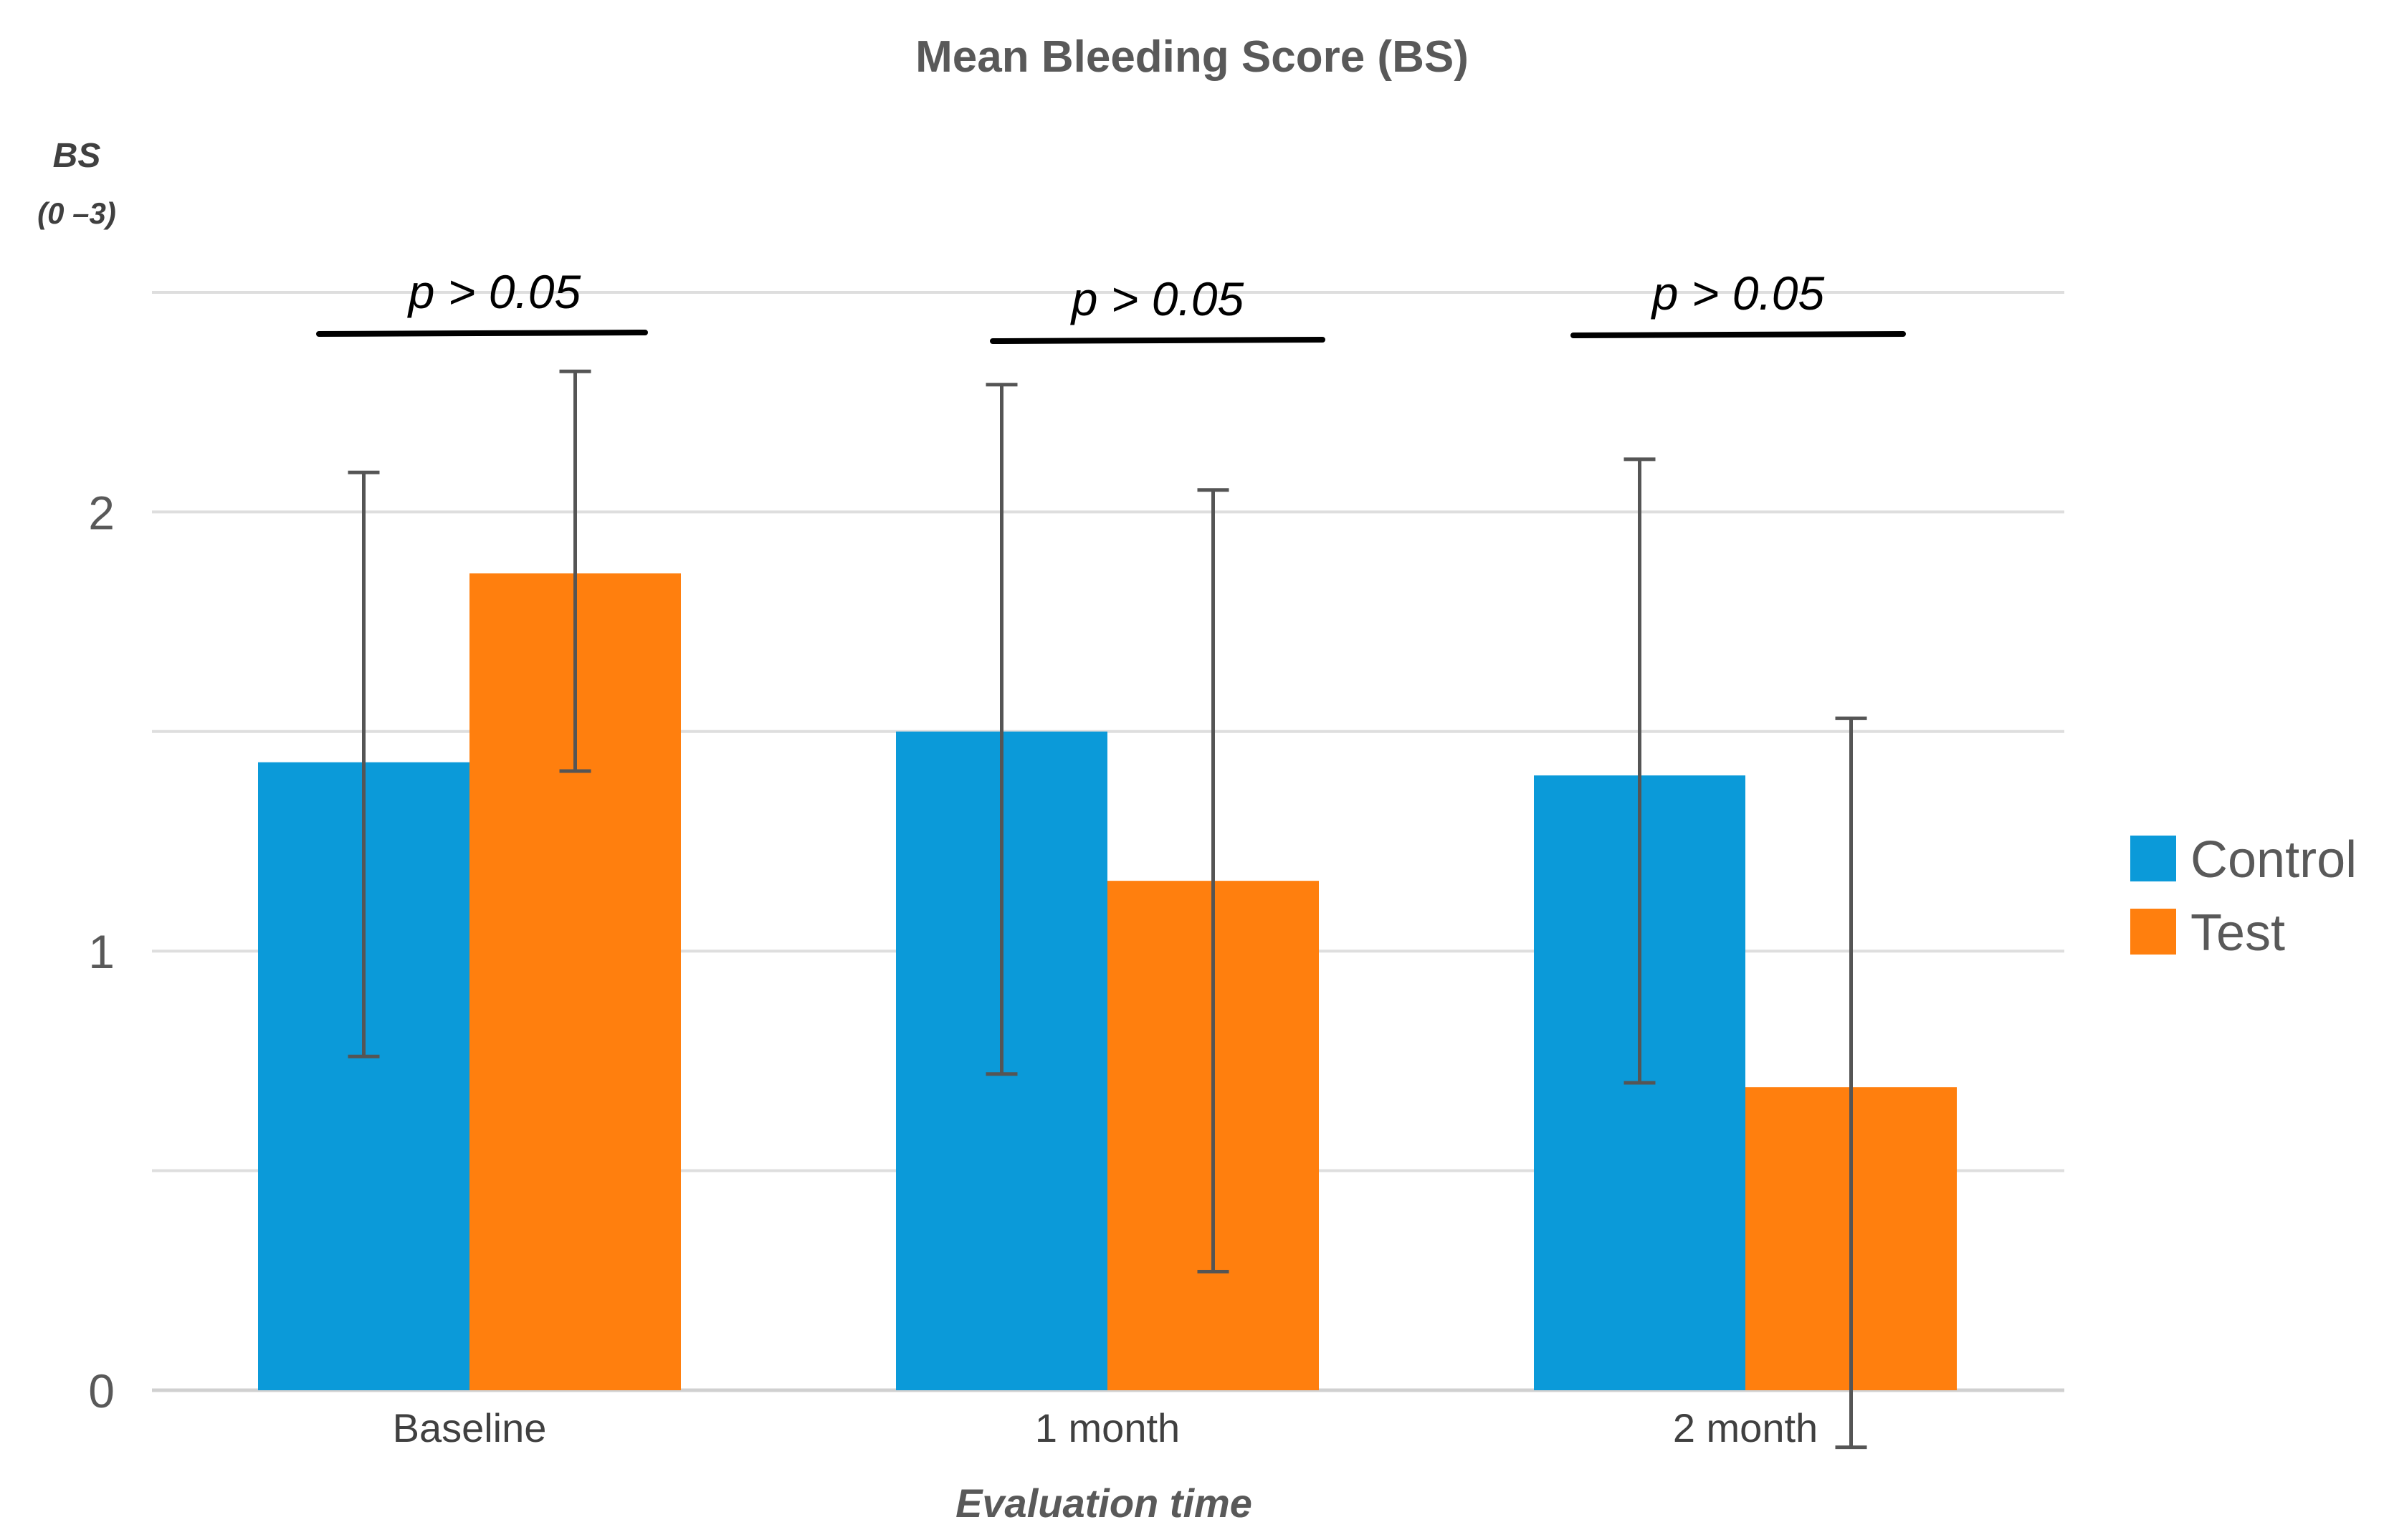 Image resolution: width=2384 pixels, height=1540 pixels. What do you see at coordinates (2273, 860) in the screenshot?
I see `legend-label-control: Control` at bounding box center [2273, 860].